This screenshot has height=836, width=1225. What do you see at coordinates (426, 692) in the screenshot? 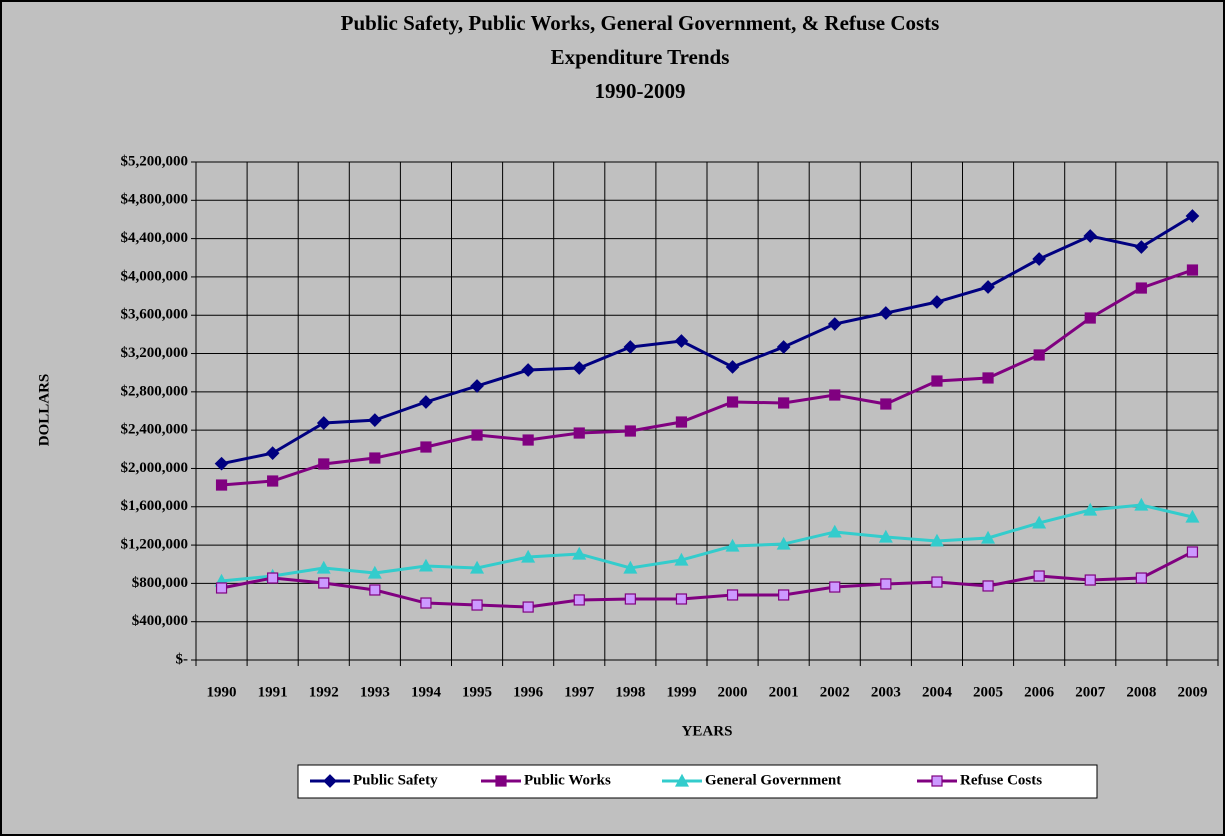
I see `x-tick-label: 1994` at bounding box center [426, 692].